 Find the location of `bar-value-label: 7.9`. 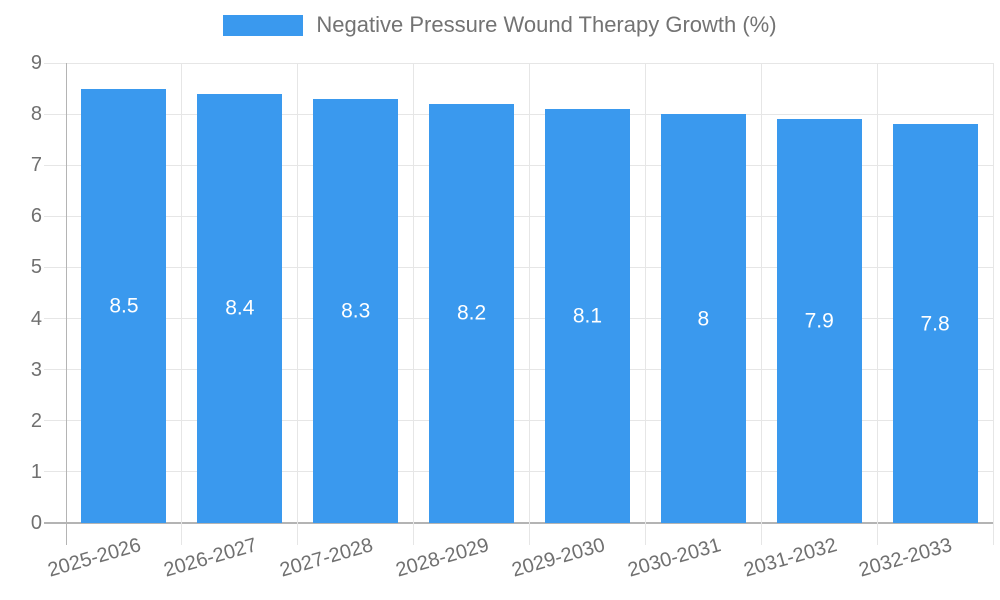

bar-value-label: 7.9 is located at coordinates (819, 321).